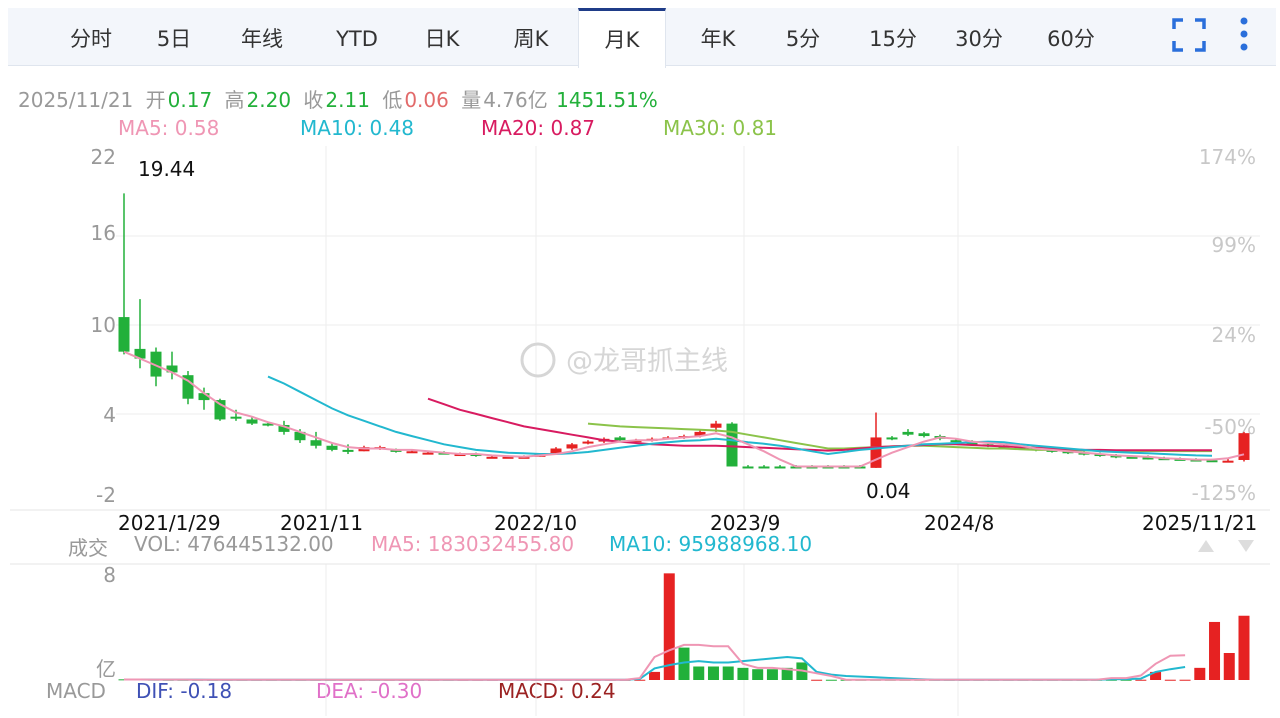 The image size is (1280, 718). Describe the element at coordinates (888, 491) in the screenshot. I see `min-price-annotation: 0.04` at that location.